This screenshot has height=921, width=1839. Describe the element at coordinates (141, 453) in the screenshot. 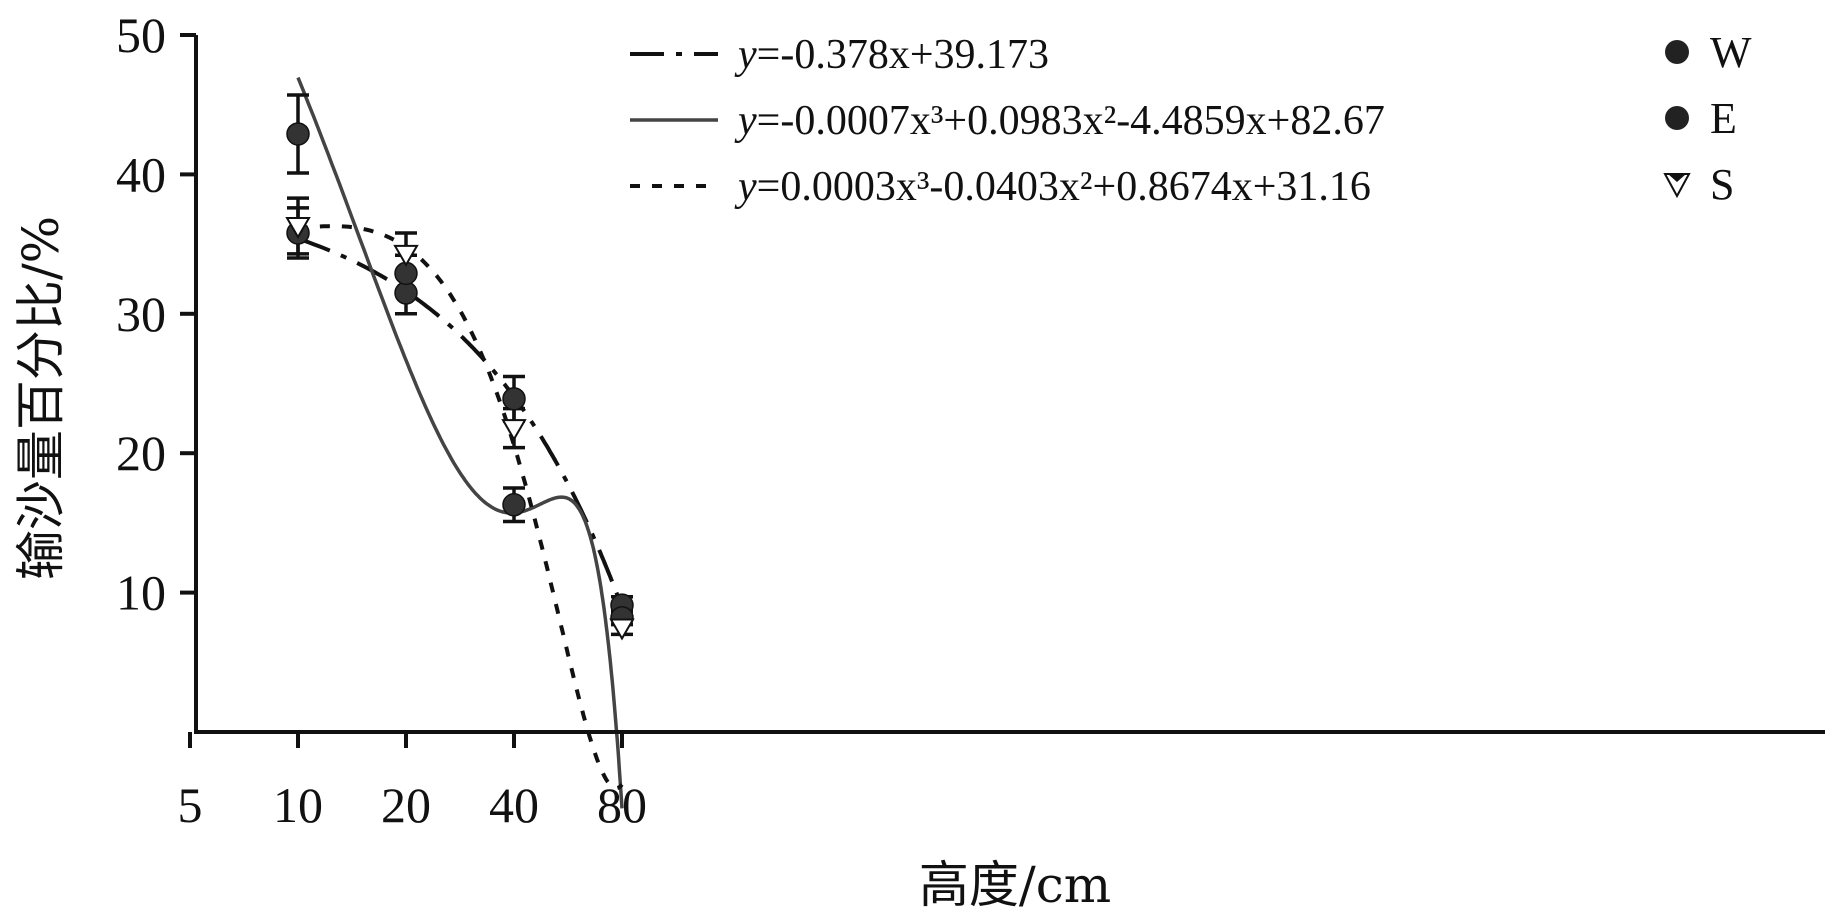

I see `y-tick-label-20: 20` at that location.